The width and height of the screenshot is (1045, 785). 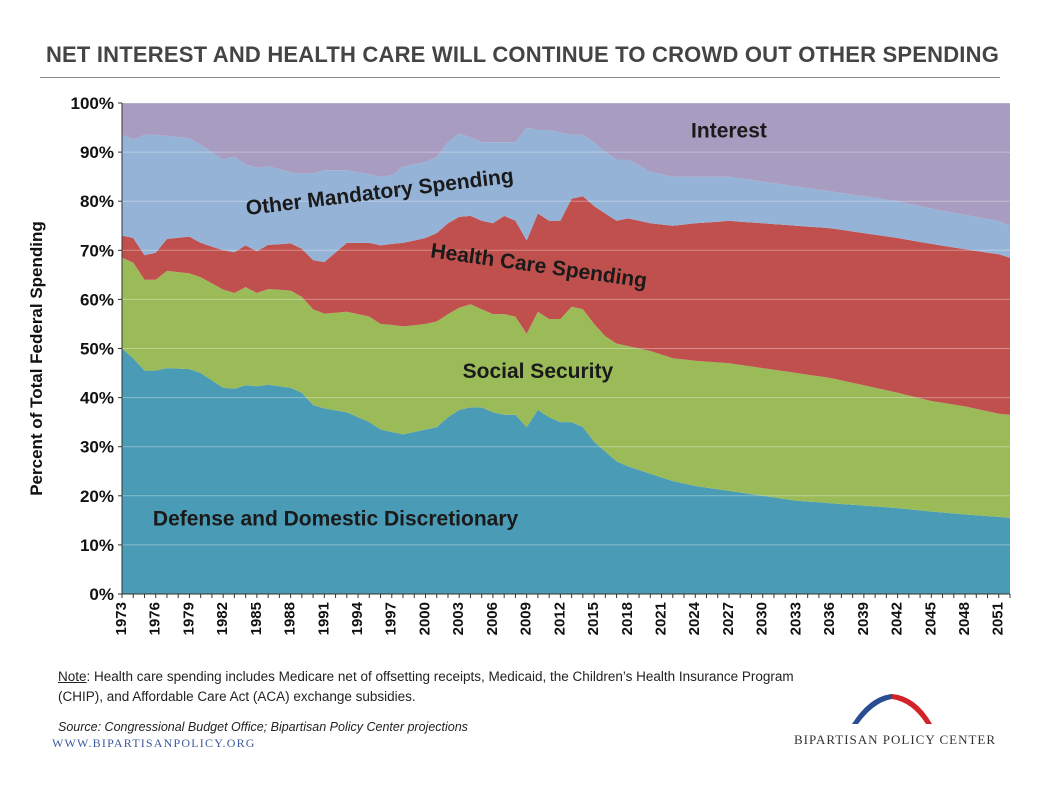 I want to click on organization-name: BIPARTISAN POLICY CENTER, so click(x=895, y=739).